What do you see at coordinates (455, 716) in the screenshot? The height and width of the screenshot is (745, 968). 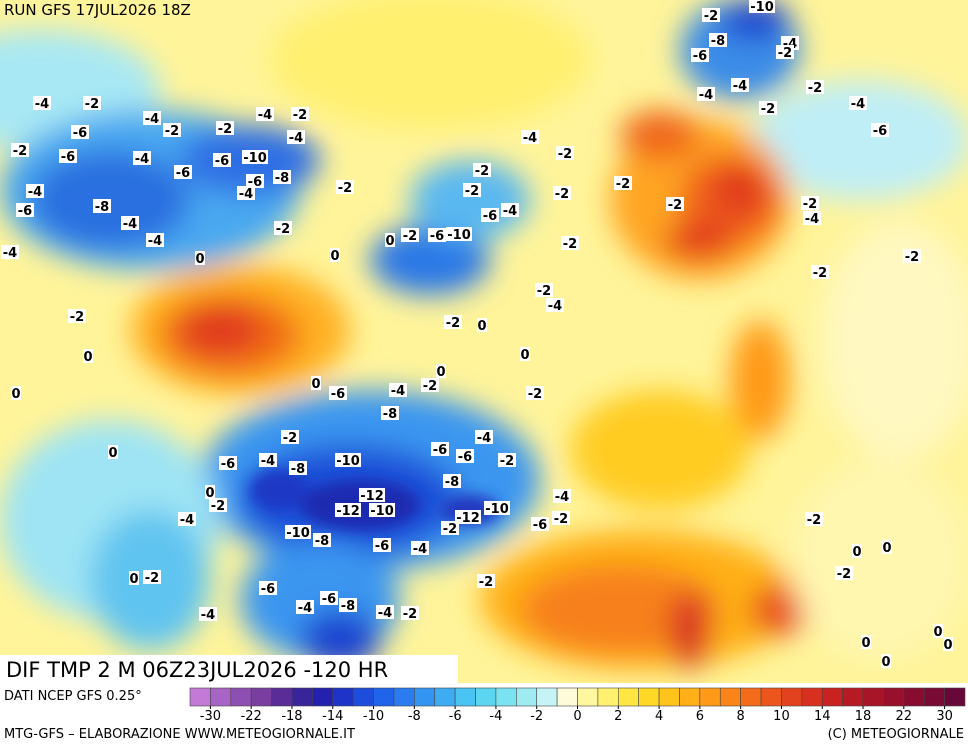 I see `colorbar-label: -6` at bounding box center [455, 716].